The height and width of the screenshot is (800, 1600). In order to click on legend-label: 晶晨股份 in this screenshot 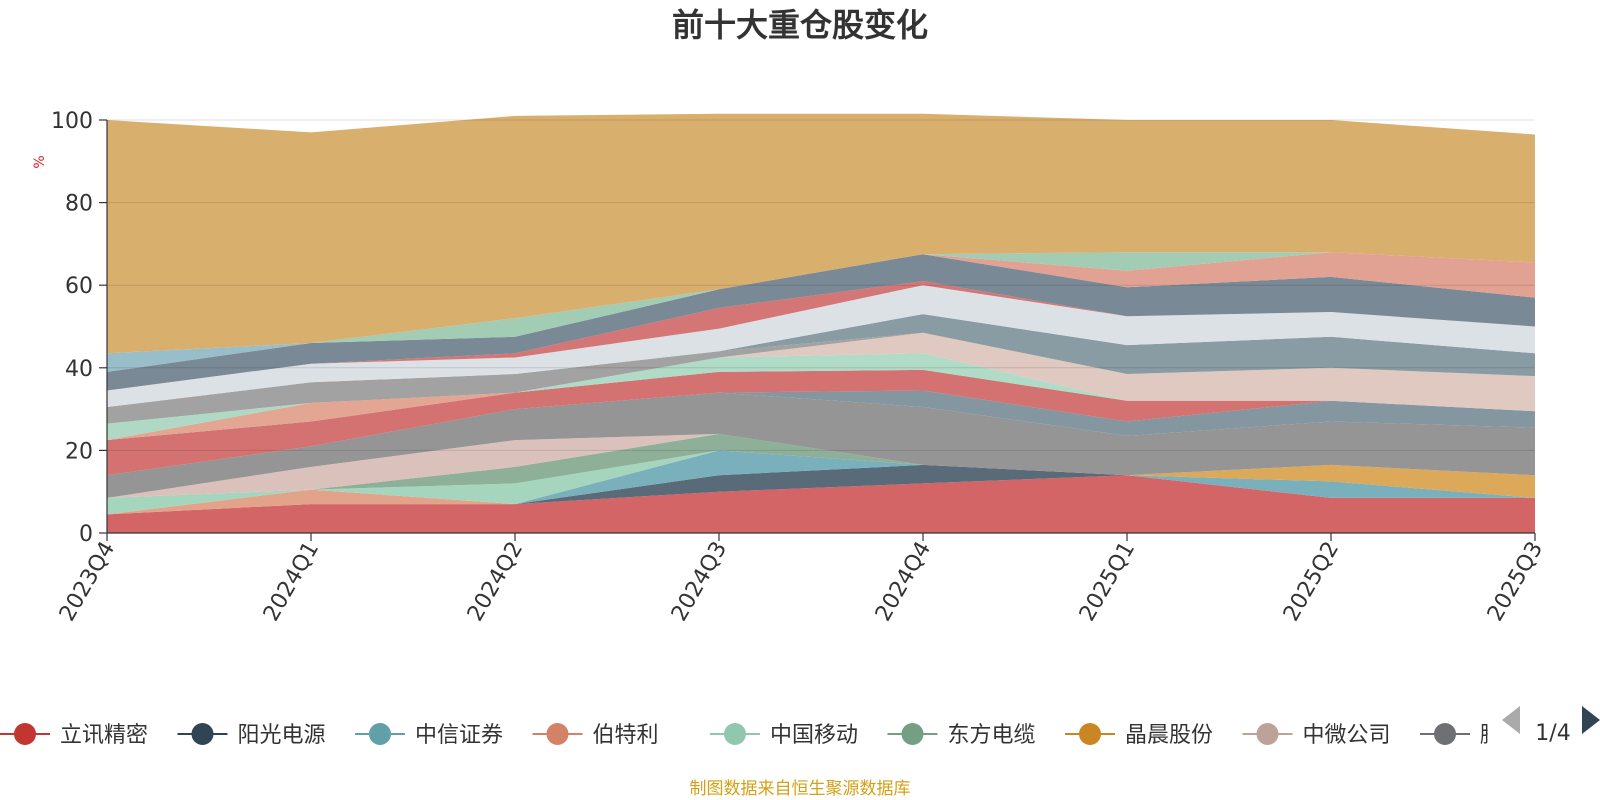, I will do `click(1169, 735)`.